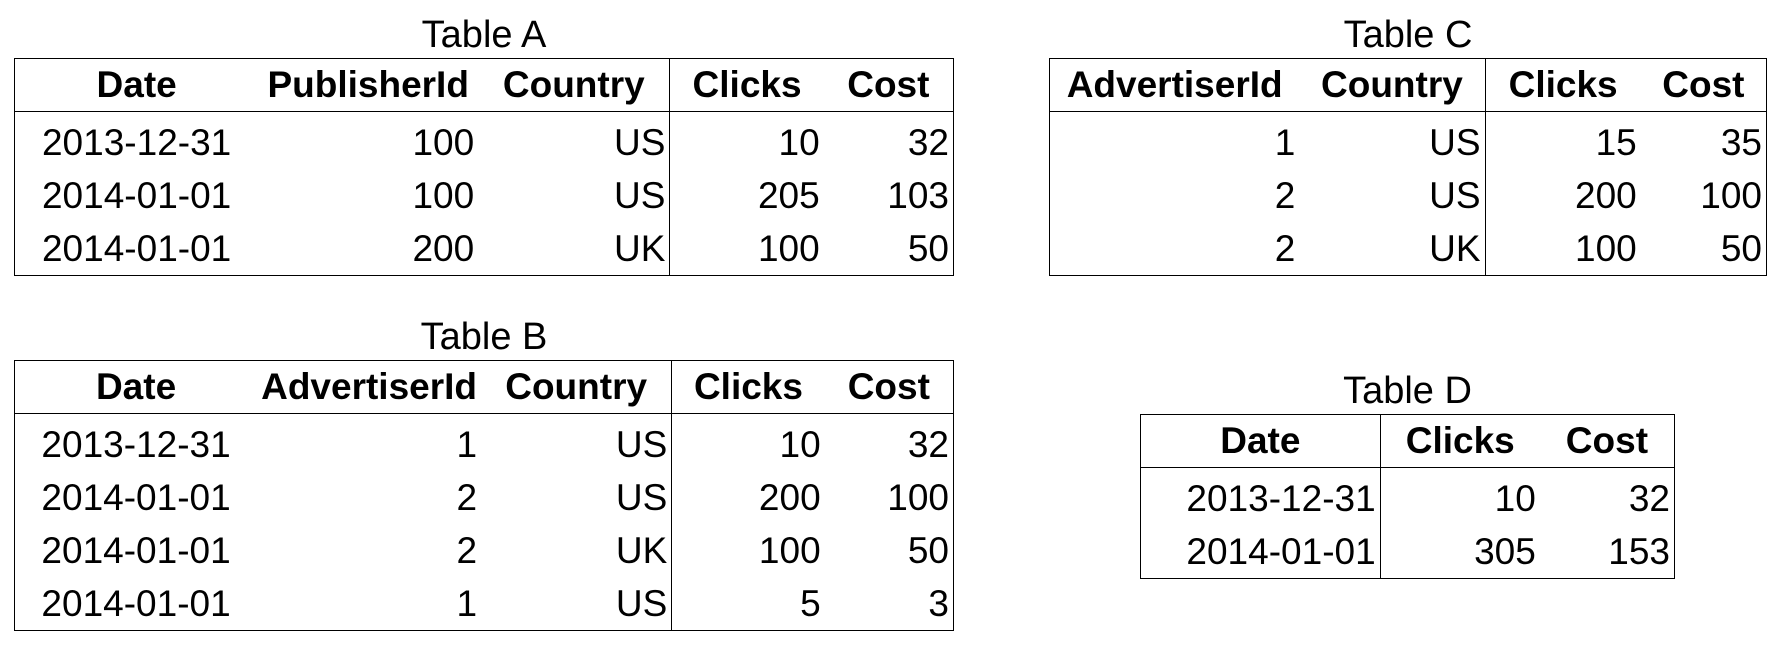 Image resolution: width=1776 pixels, height=650 pixels. I want to click on table-a-header-row: Date PublisherId Country Clicks Cost, so click(484, 85).